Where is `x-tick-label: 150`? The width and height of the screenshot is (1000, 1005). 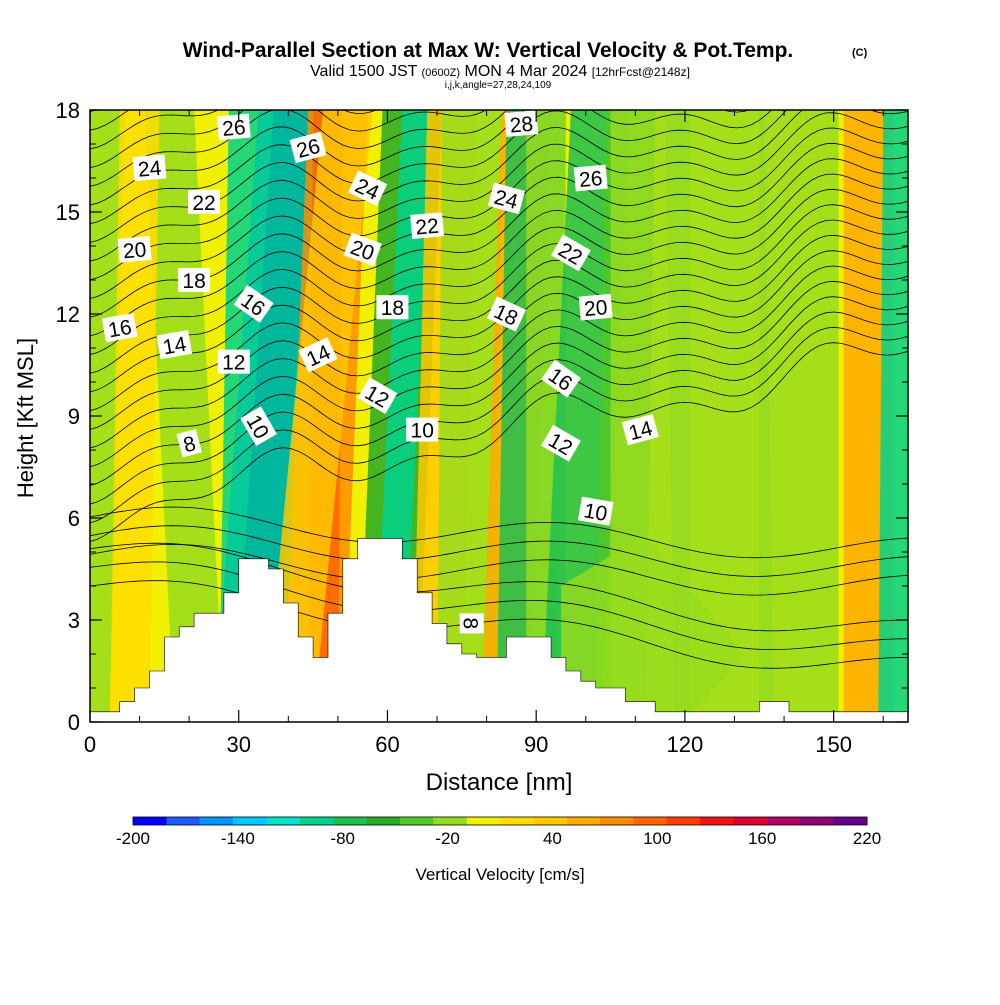
x-tick-label: 150 is located at coordinates (833, 744).